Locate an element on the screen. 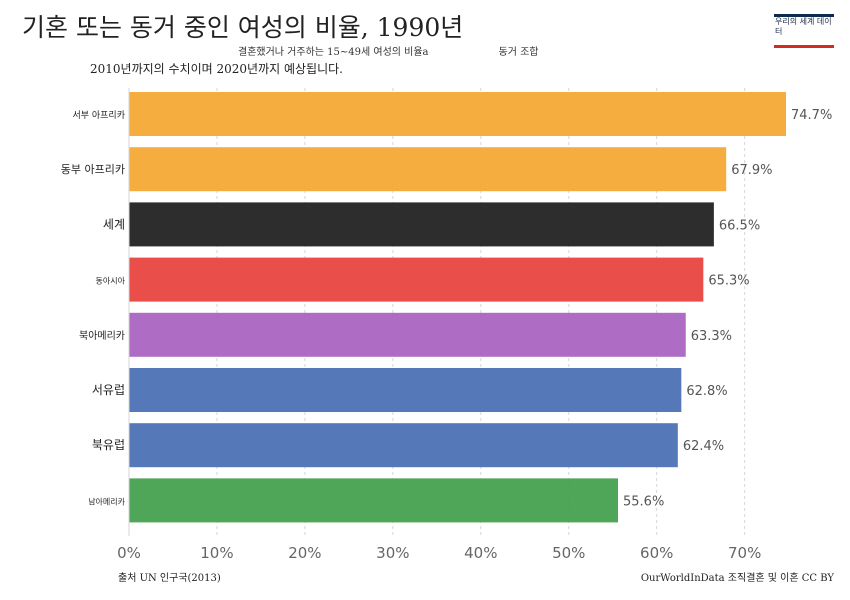 Image resolution: width=850 pixels, height=600 pixels. category-label: 동부 아프리카 is located at coordinates (93, 169).